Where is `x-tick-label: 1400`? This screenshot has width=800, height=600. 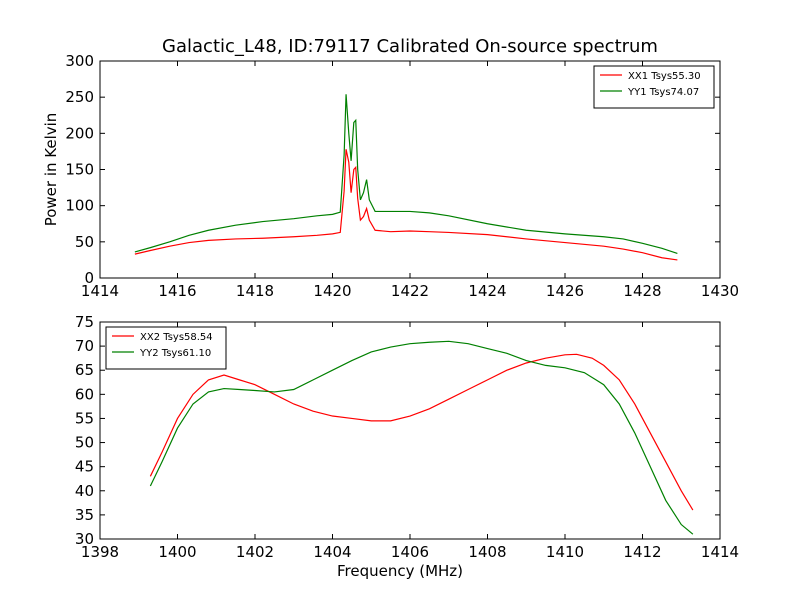
x-tick-label: 1400 is located at coordinates (177, 552).